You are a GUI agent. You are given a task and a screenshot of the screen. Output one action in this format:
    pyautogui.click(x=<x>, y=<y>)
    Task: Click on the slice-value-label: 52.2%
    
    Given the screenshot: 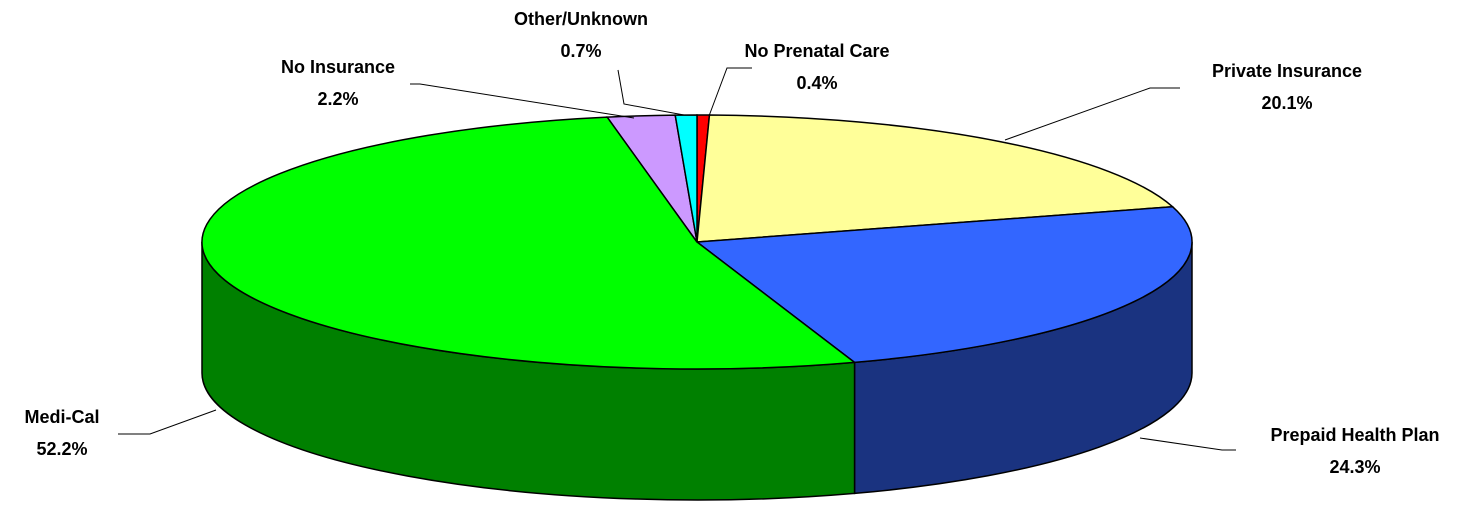 What is the action you would take?
    pyautogui.click(x=61, y=449)
    